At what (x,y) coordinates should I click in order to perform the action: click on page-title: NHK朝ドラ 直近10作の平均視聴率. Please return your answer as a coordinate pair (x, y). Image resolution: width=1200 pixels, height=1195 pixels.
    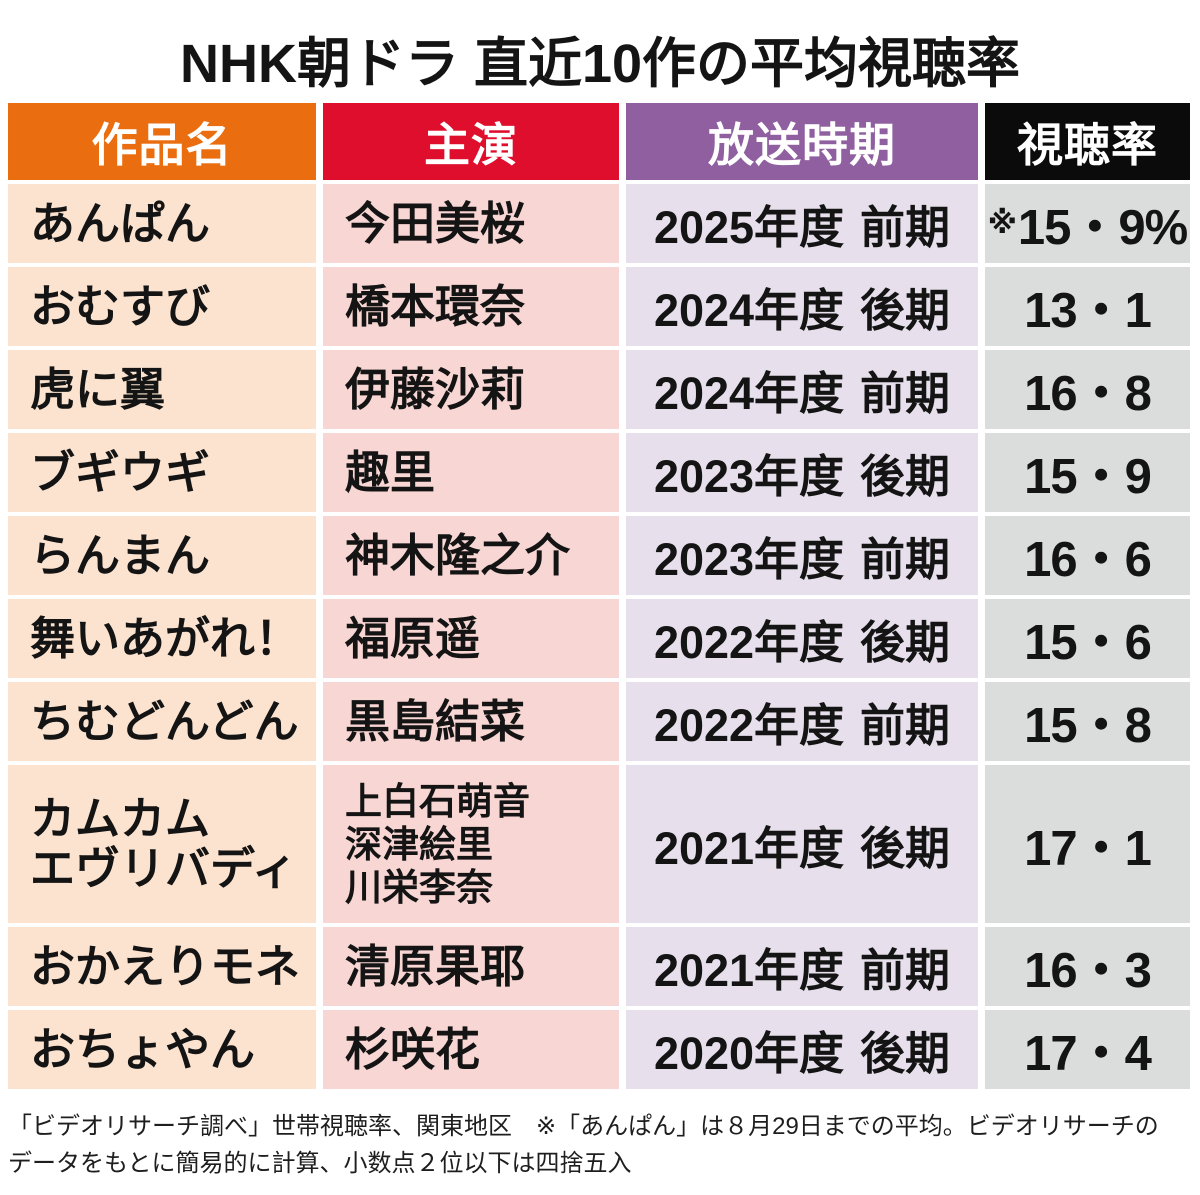
    Looking at the image, I should click on (600, 64).